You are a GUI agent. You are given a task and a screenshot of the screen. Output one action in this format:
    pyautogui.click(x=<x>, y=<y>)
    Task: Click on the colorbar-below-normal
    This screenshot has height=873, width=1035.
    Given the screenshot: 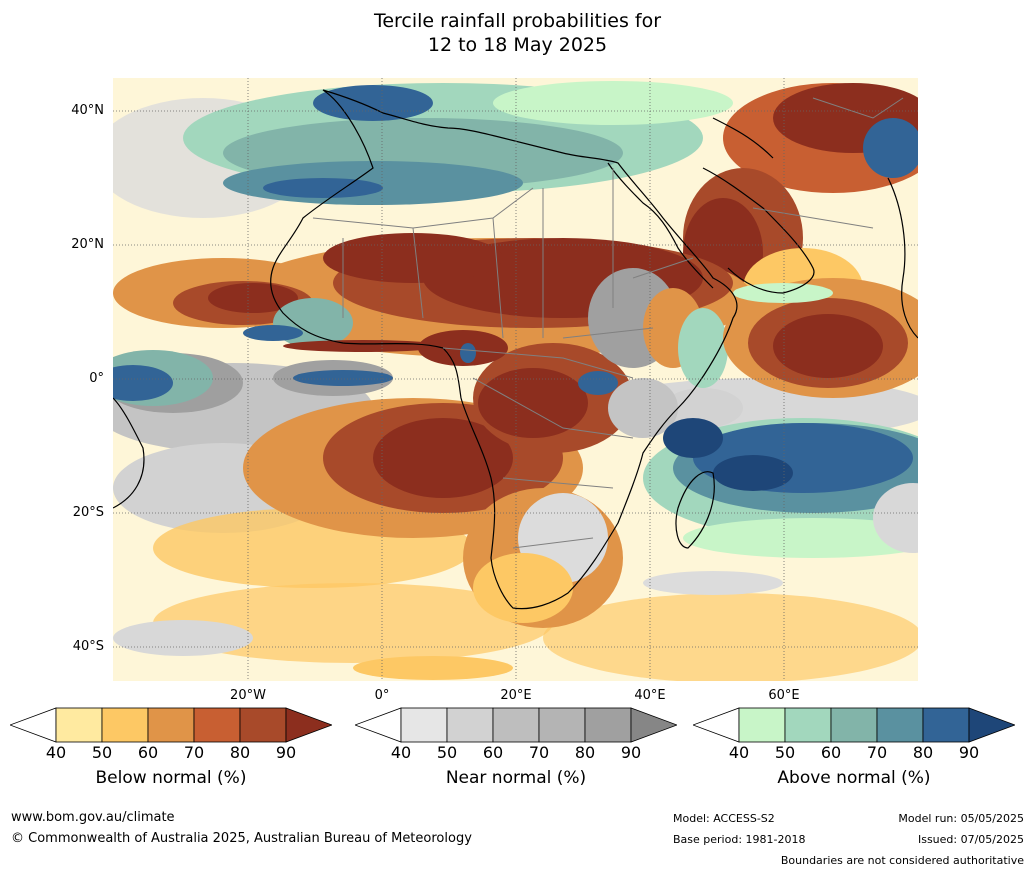 What is the action you would take?
    pyautogui.click(x=171, y=725)
    